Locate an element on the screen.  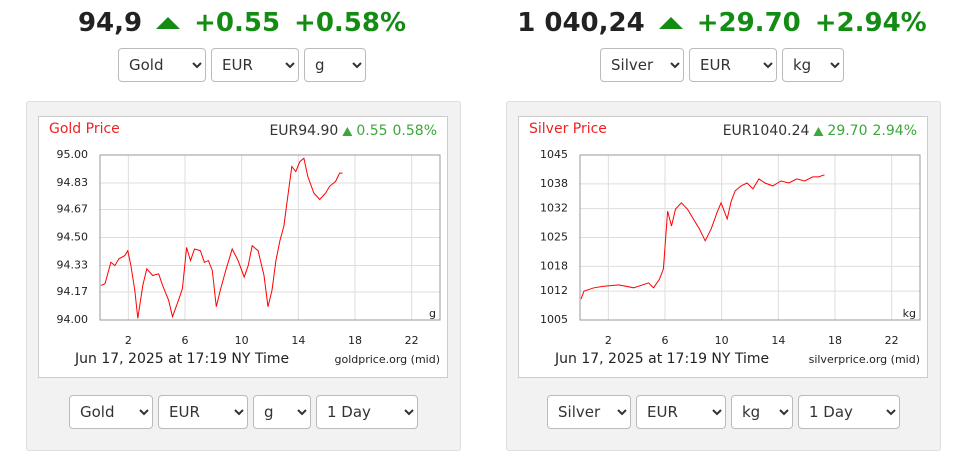
y-tick-label: 1005 is located at coordinates (554, 319).